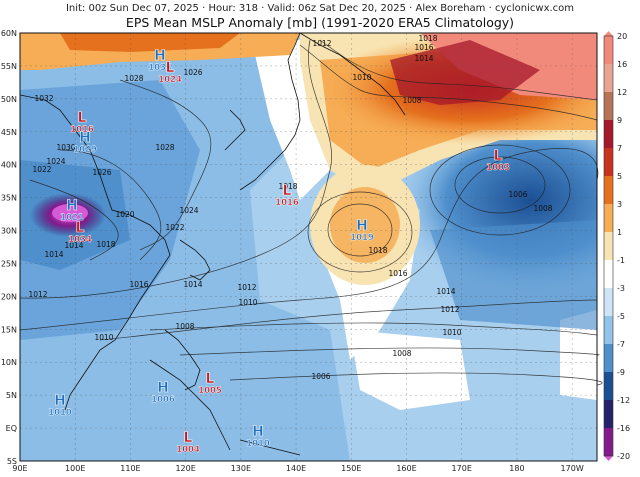  I want to click on isobar-value-label: 1030, so click(65, 147).